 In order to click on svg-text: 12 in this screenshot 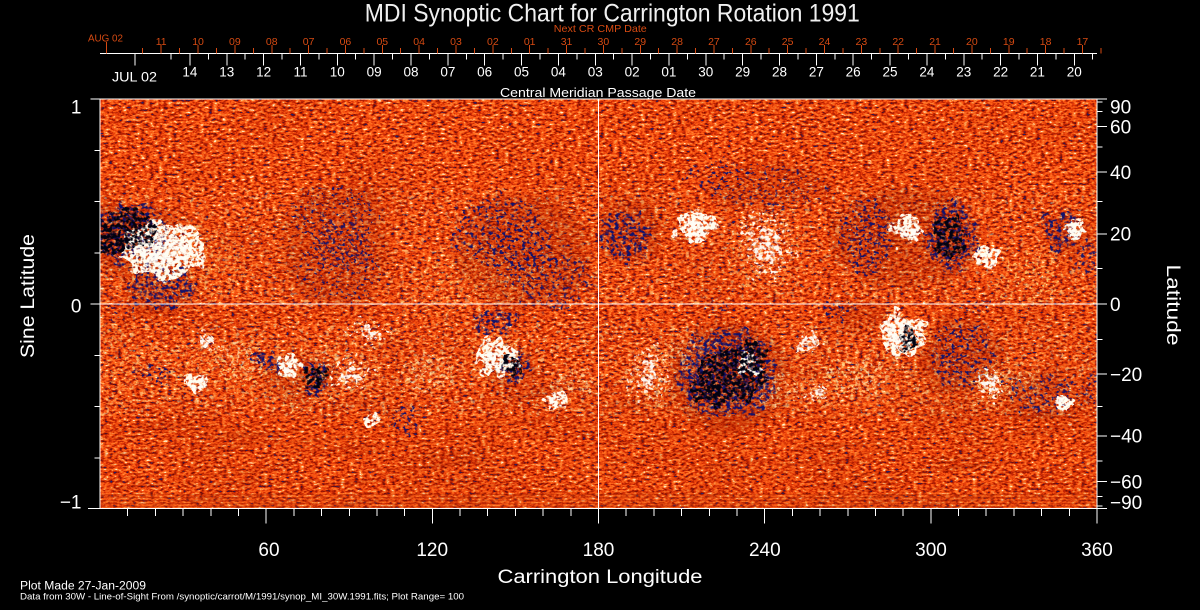, I will do `click(263, 72)`.